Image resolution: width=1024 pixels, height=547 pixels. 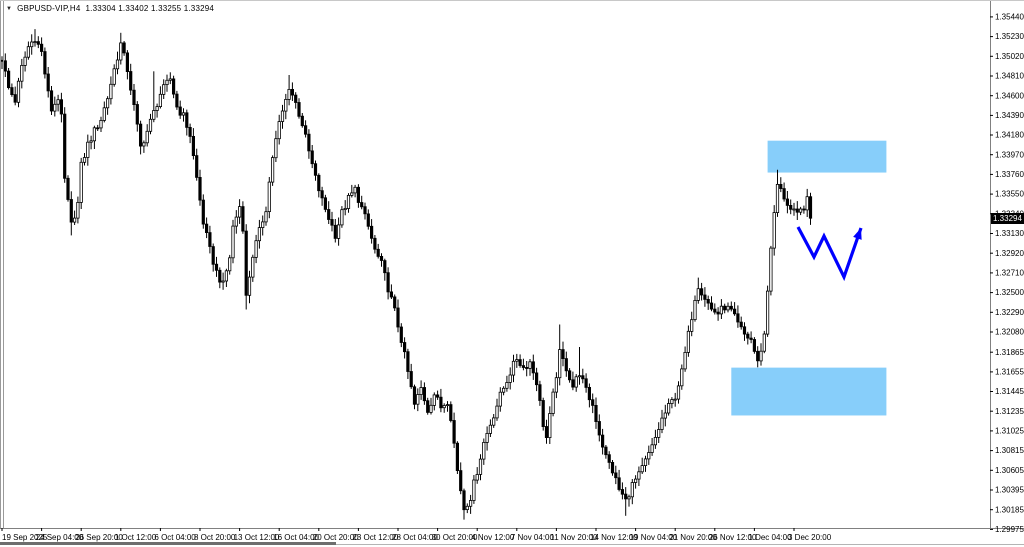 What do you see at coordinates (415, 537) in the screenshot?
I see `time-tick-label: 28 Oct 04:00` at bounding box center [415, 537].